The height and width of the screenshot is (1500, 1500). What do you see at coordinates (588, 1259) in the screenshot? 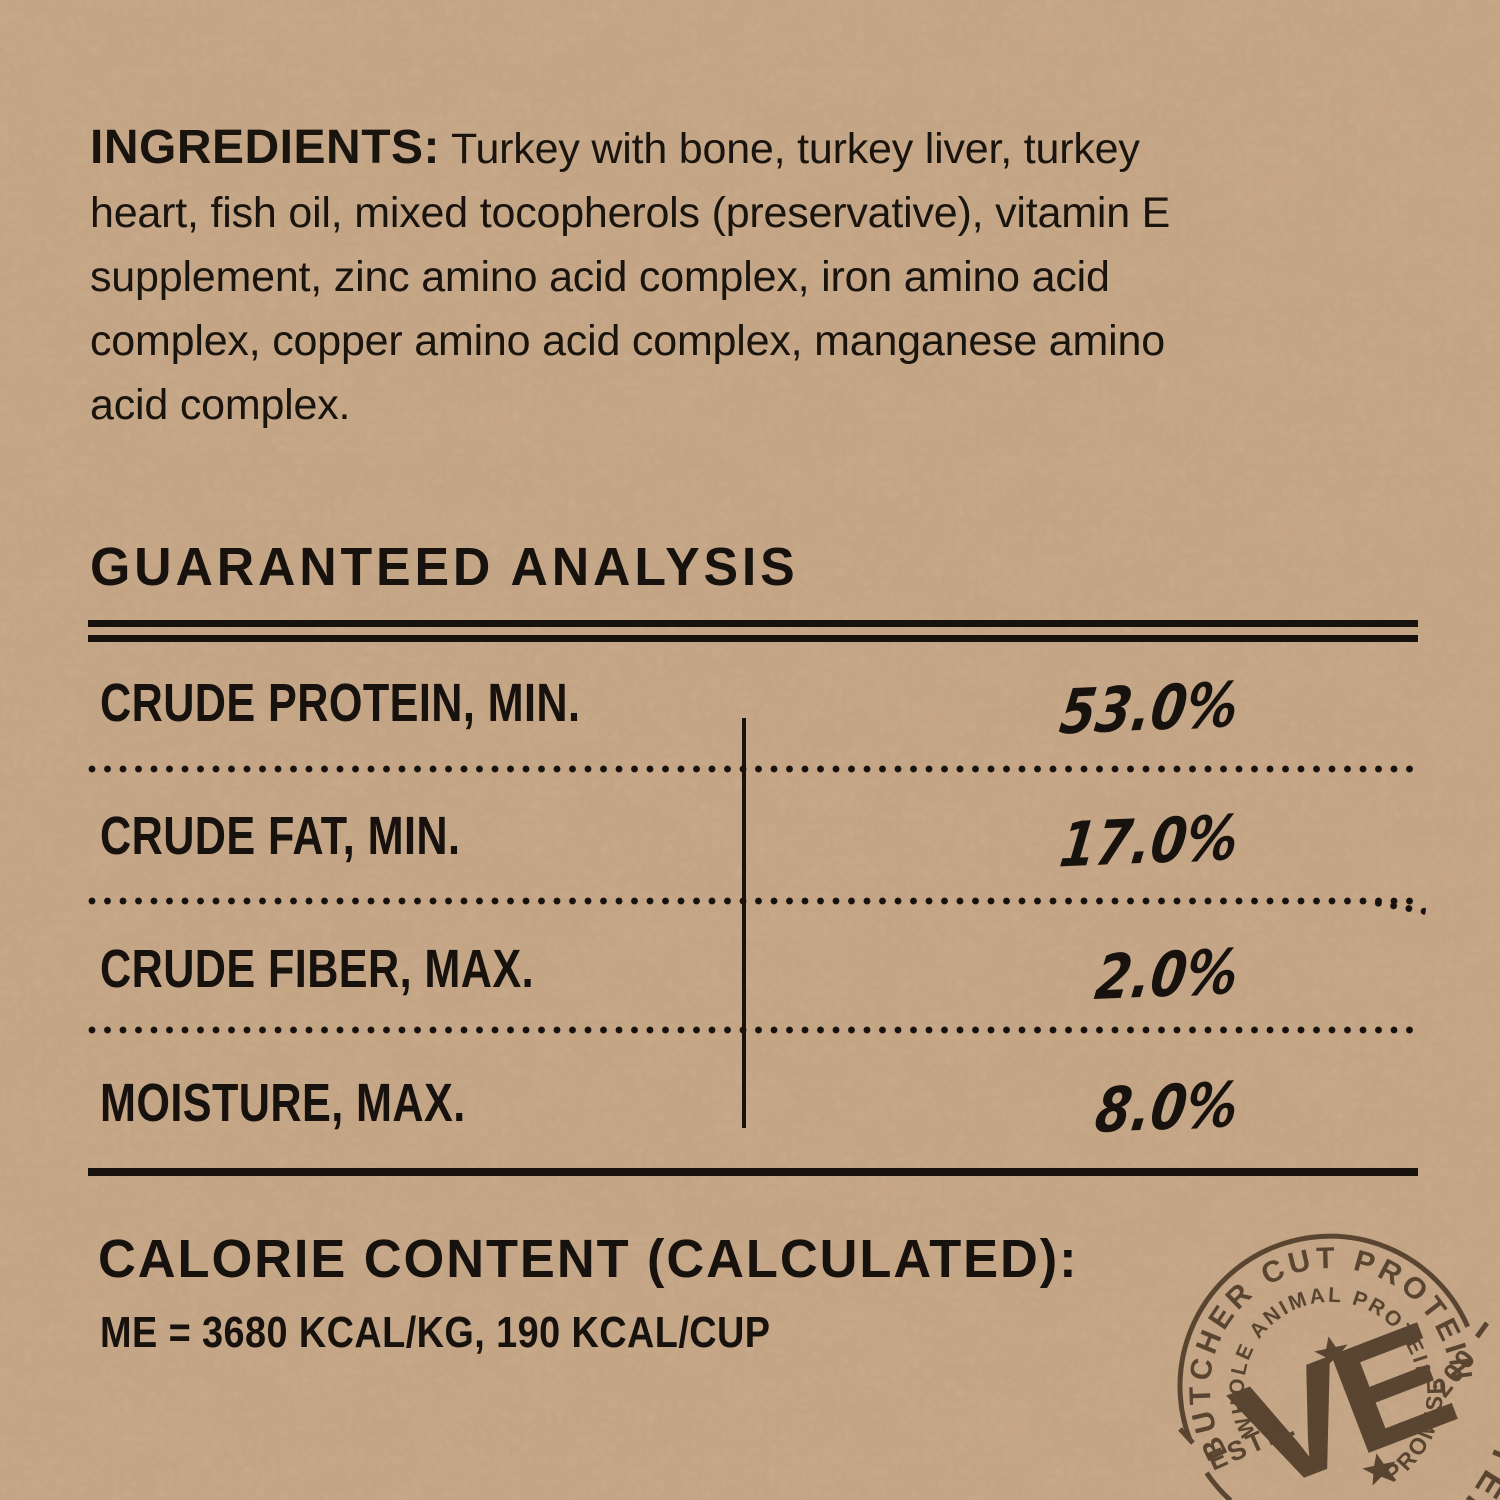
I see `calorie-content-heading: CALORIE CONTENT (CALCULATED):` at bounding box center [588, 1259].